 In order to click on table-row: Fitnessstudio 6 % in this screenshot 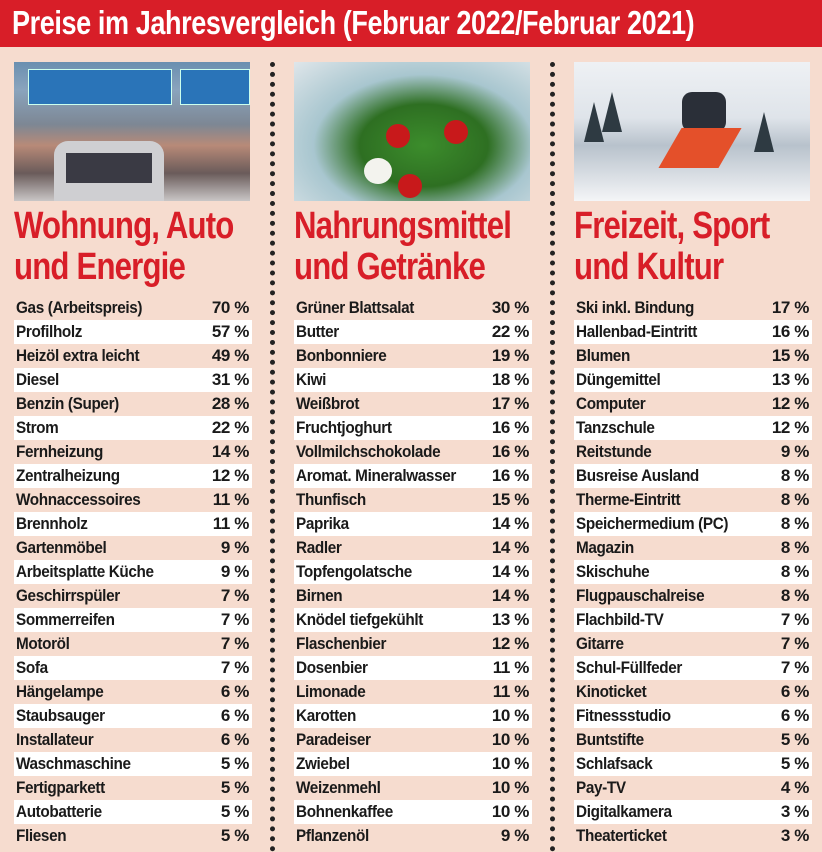, I will do `click(693, 716)`.